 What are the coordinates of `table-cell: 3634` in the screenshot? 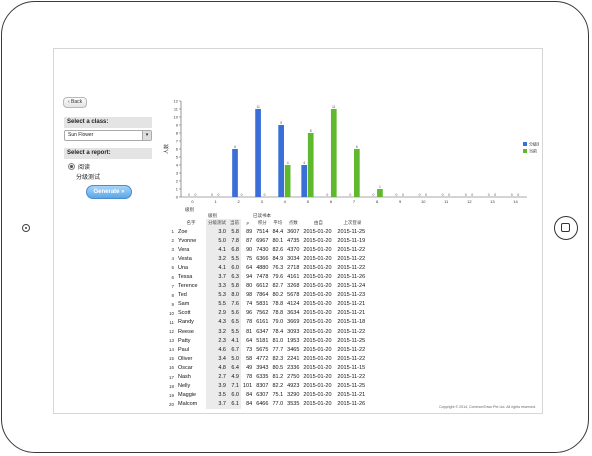 It's located at (293, 313).